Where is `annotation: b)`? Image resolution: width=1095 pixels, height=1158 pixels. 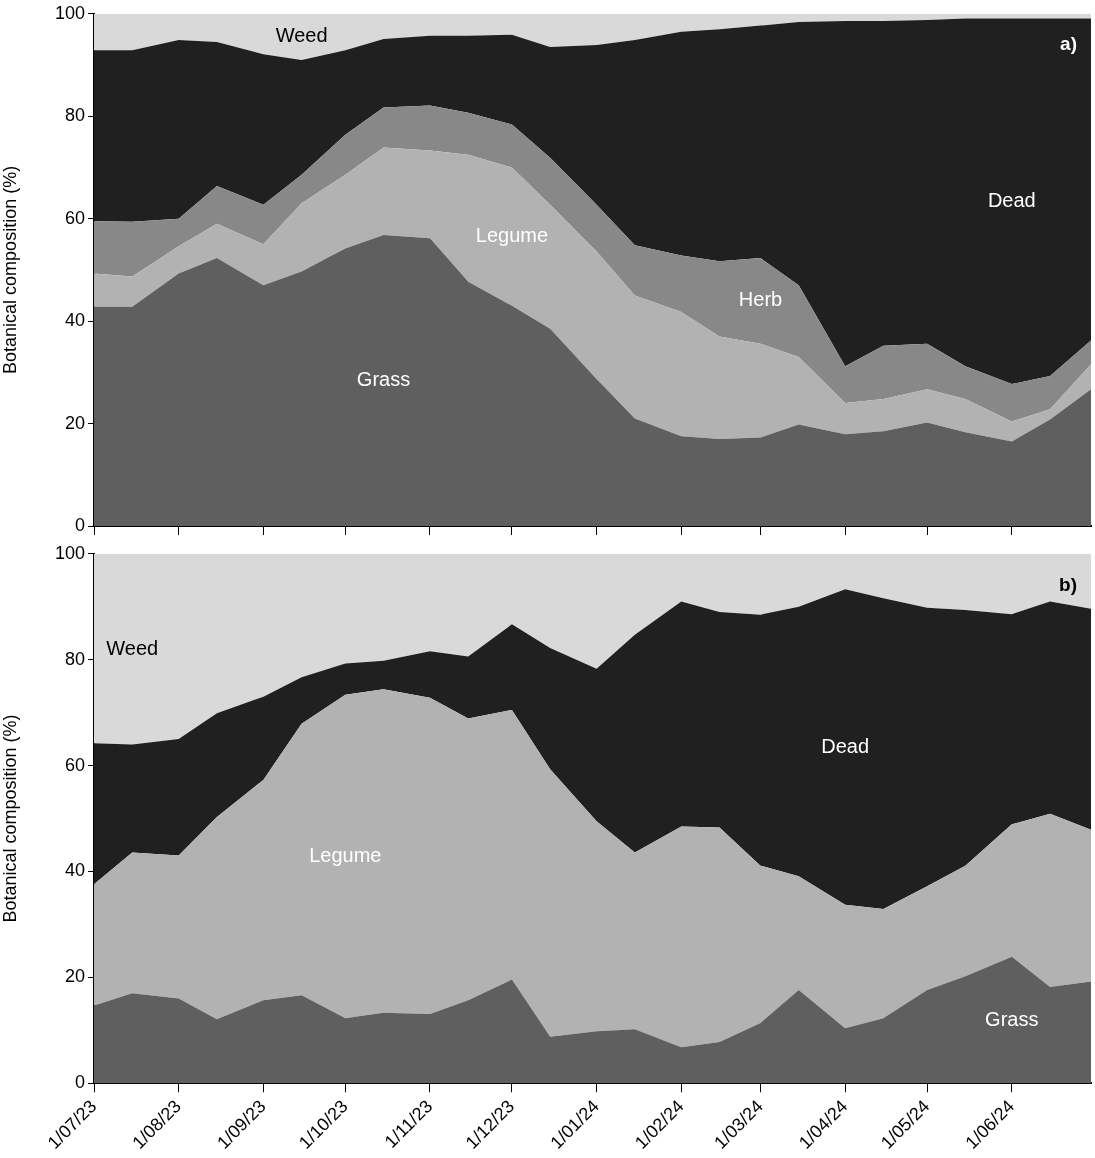
annotation: b) is located at coordinates (1068, 584).